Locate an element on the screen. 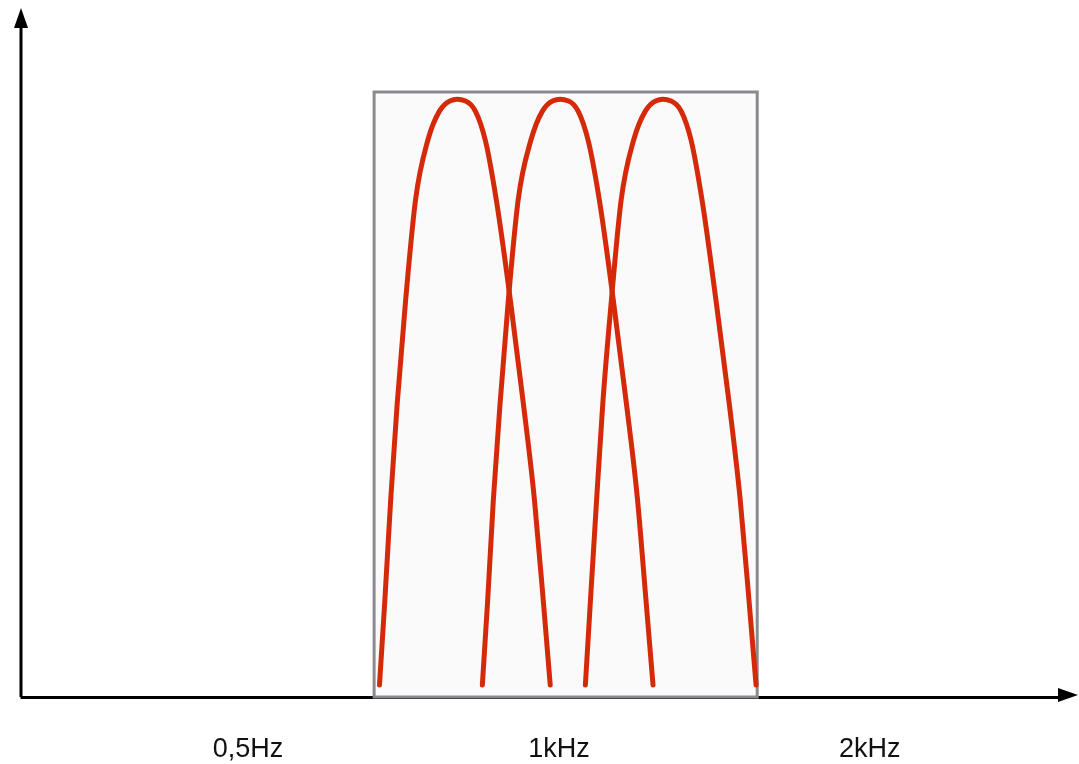 The height and width of the screenshot is (764, 1079). x-tick-label: 0,5Hz is located at coordinates (248, 747).